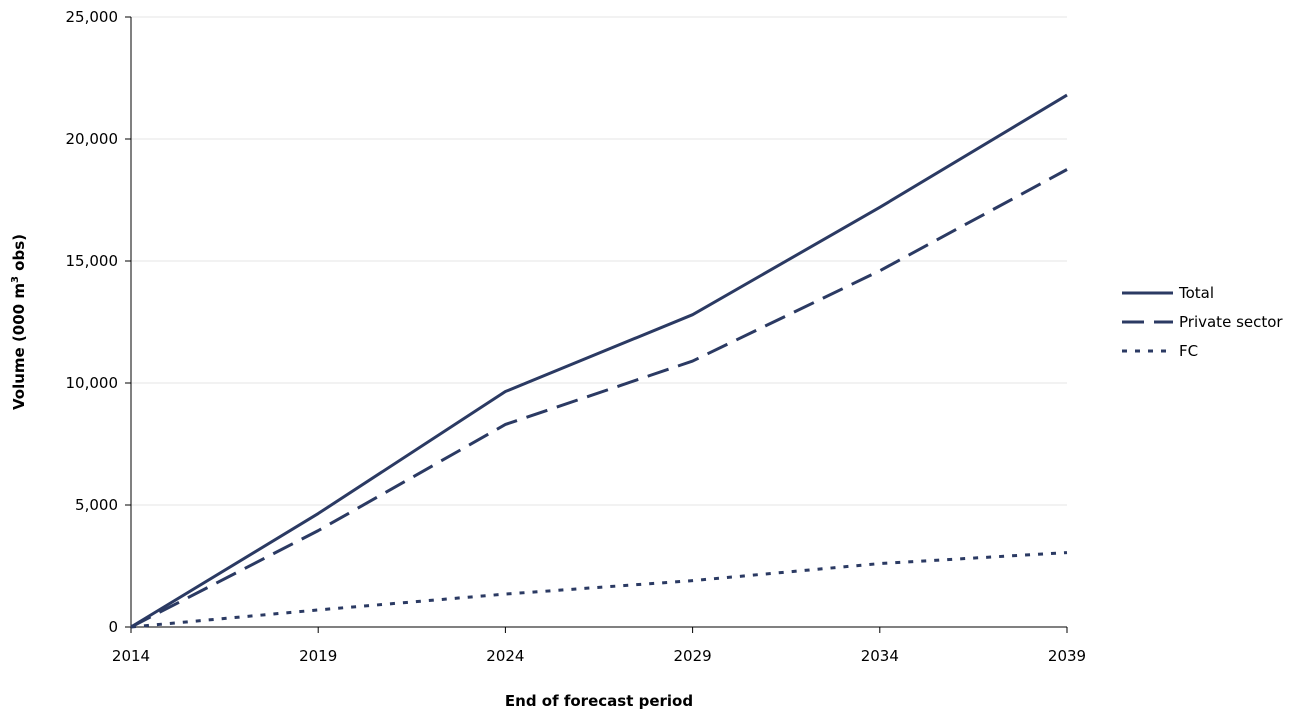 The image size is (1305, 712). Describe the element at coordinates (1231, 322) in the screenshot. I see `legend-label-private-sector: Private sector` at that location.